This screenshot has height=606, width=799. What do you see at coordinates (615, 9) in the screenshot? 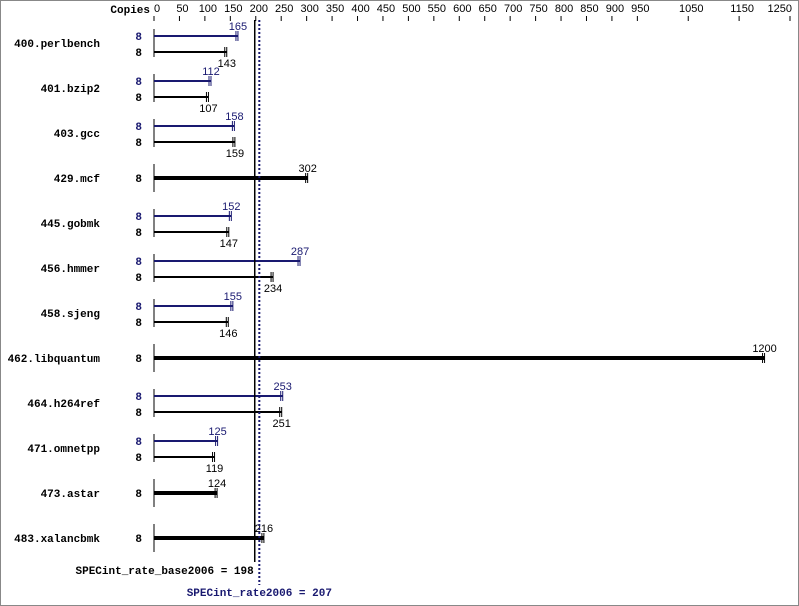
I see `x-tick-label: 900` at bounding box center [615, 9].